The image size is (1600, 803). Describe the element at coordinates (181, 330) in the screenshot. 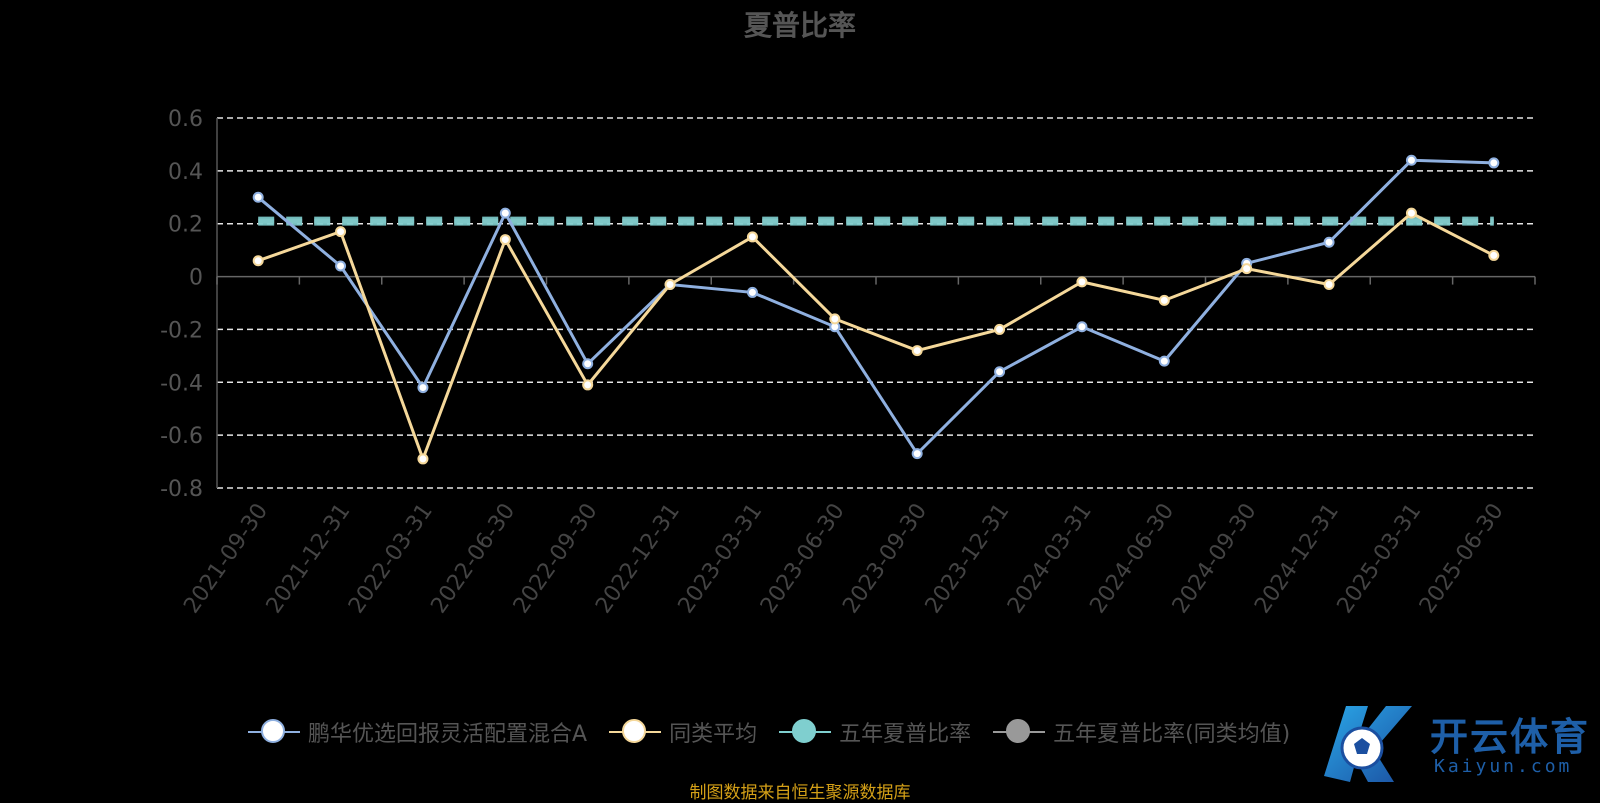

I see `y-tick-label: -0.2` at that location.